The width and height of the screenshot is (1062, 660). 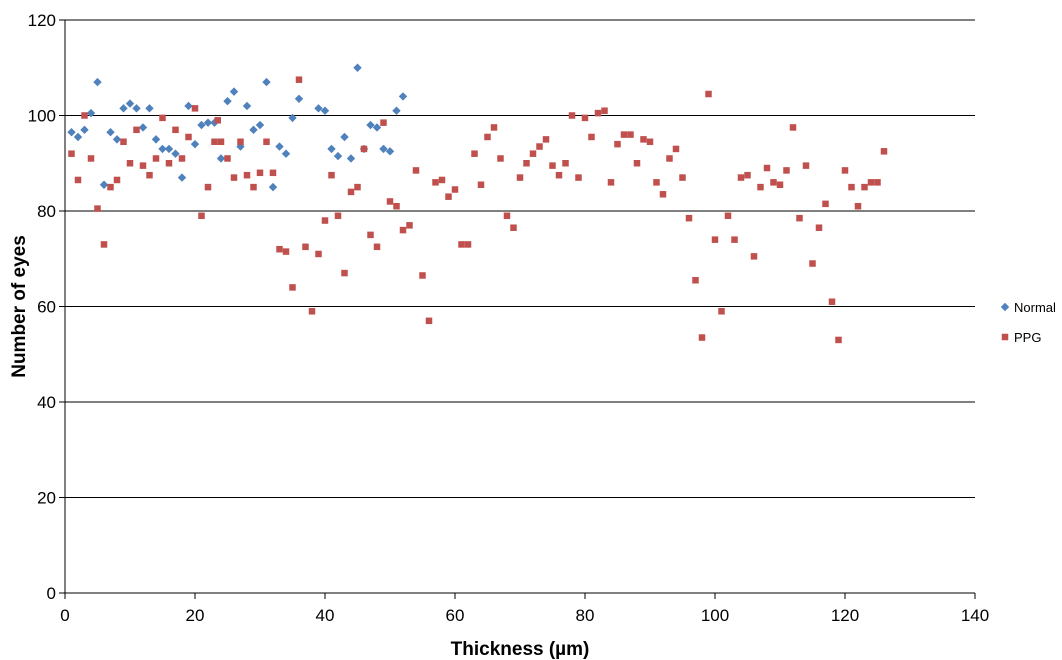 What do you see at coordinates (1021, 337) in the screenshot?
I see `legend-item-ppg: PPG` at bounding box center [1021, 337].